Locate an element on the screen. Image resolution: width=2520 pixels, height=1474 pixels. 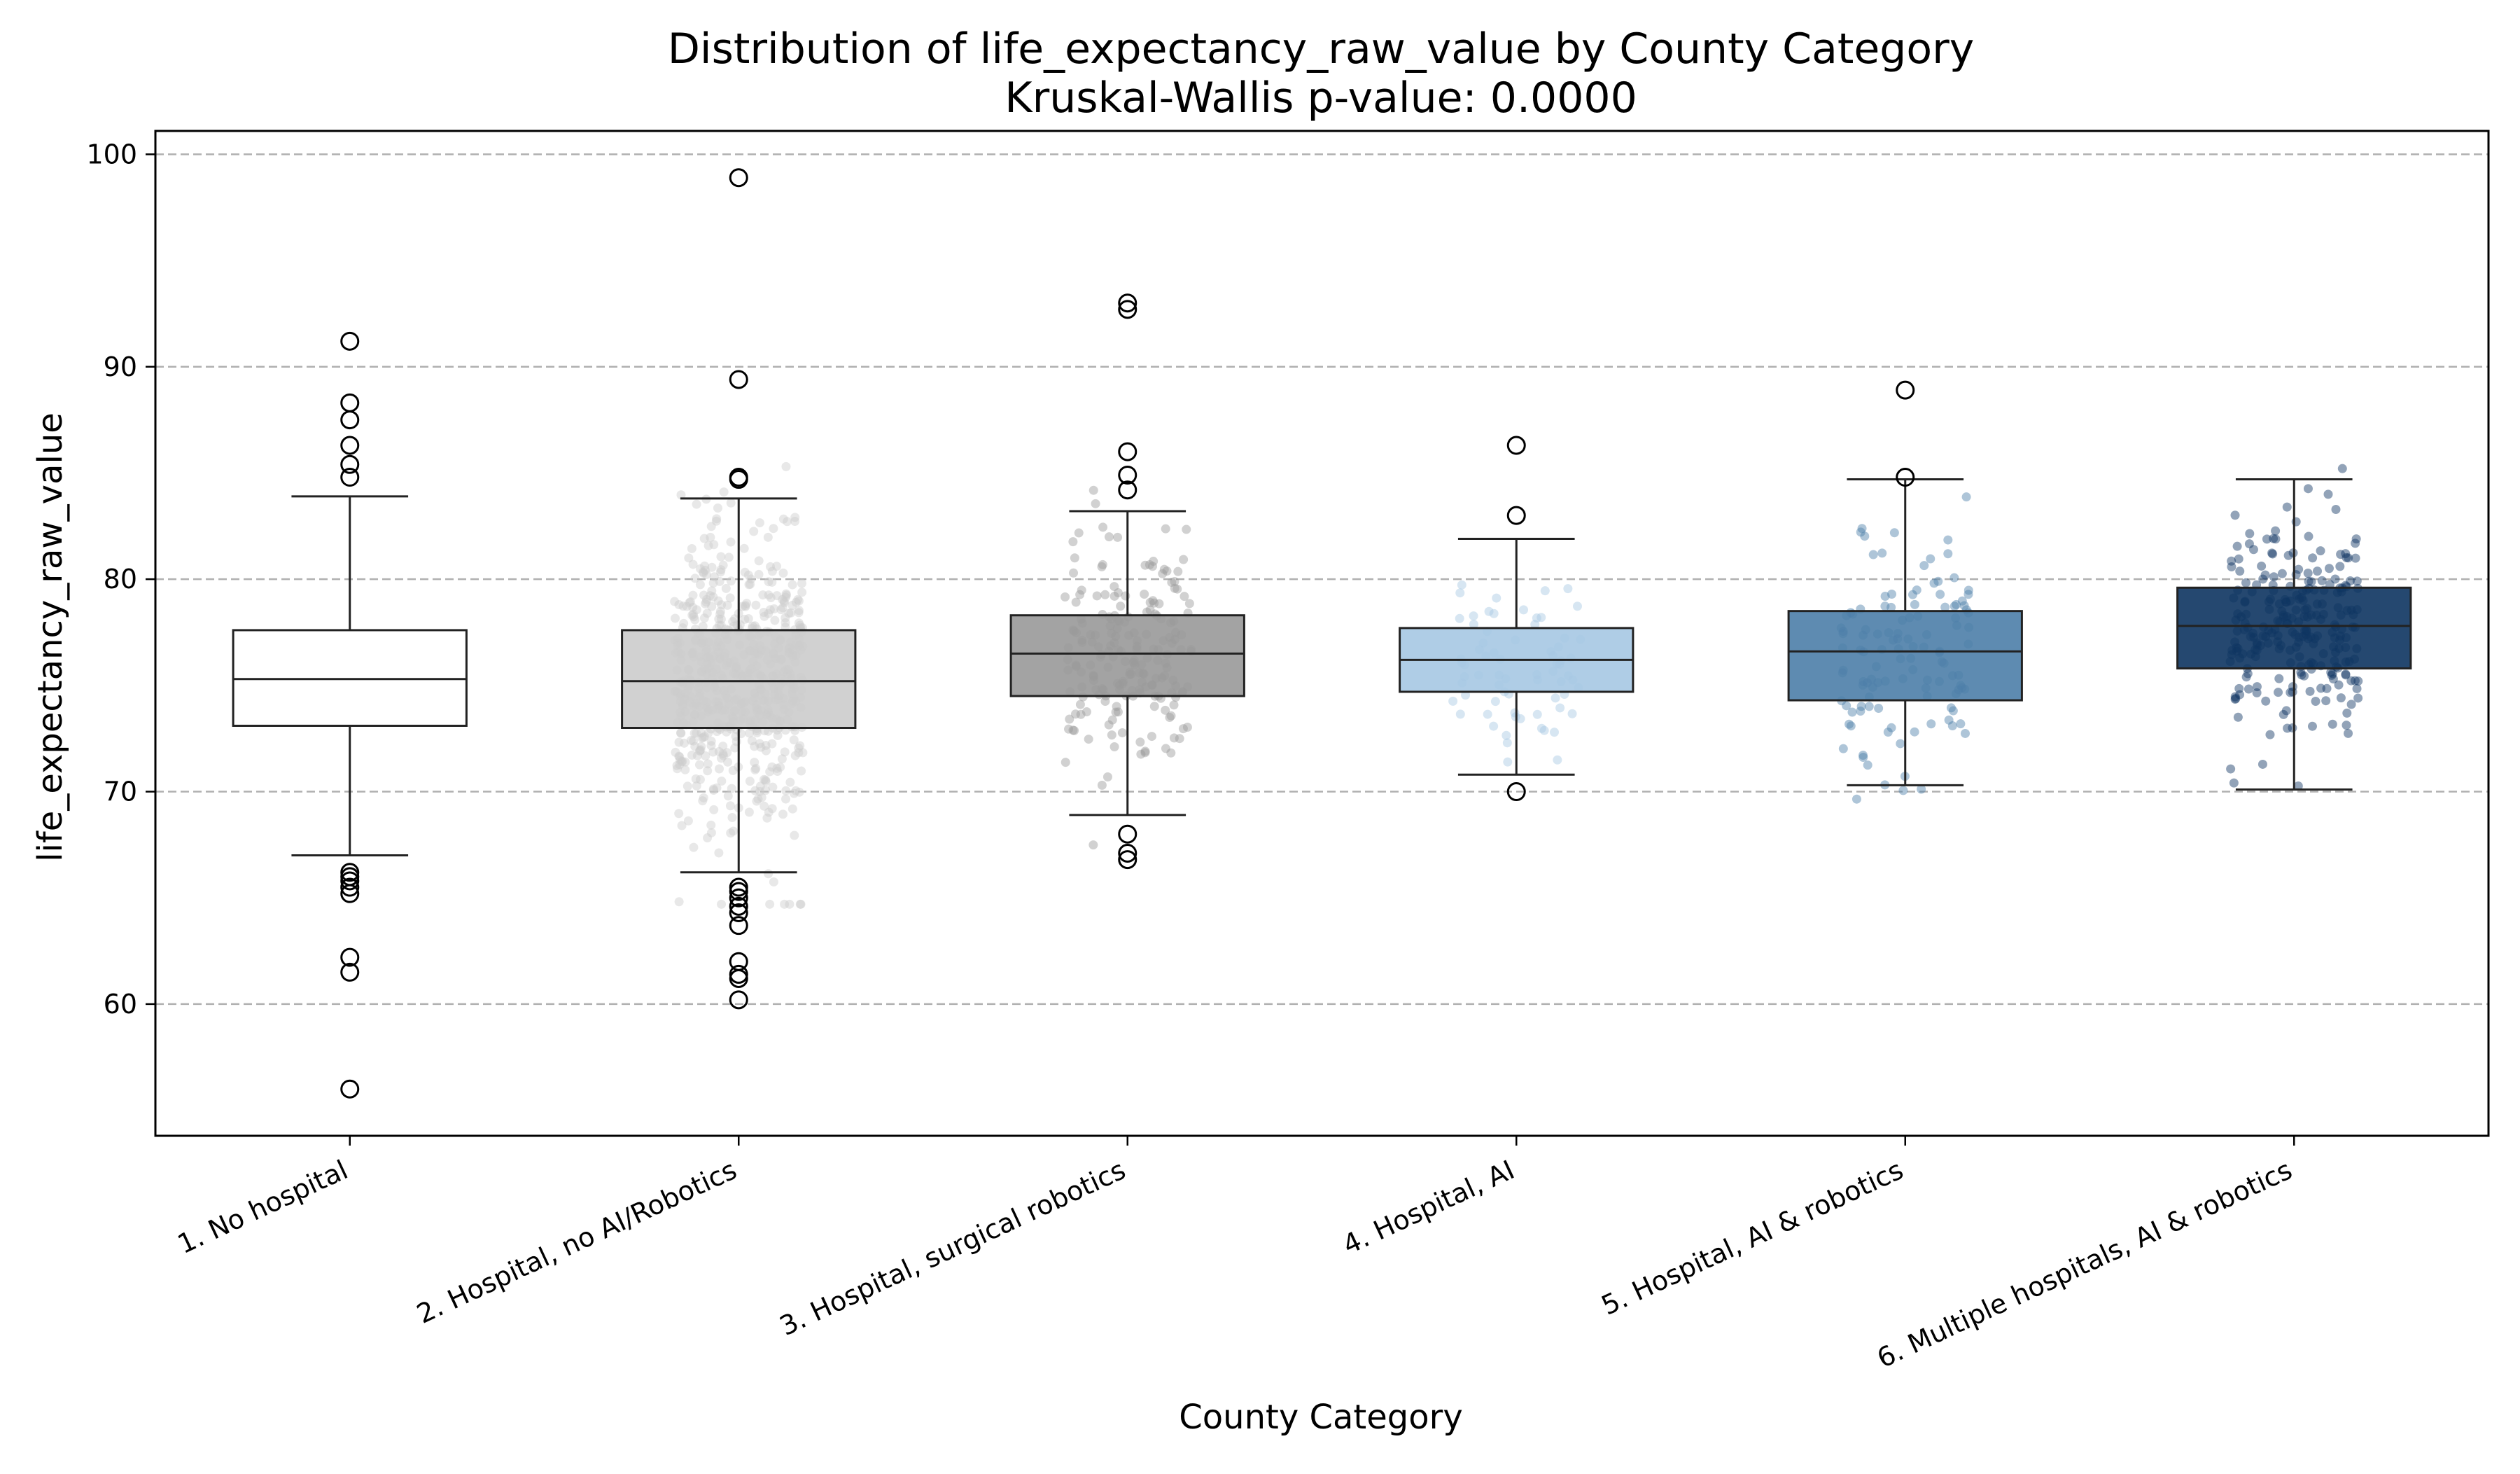
y-tick-label: 70 is located at coordinates (120, 792).